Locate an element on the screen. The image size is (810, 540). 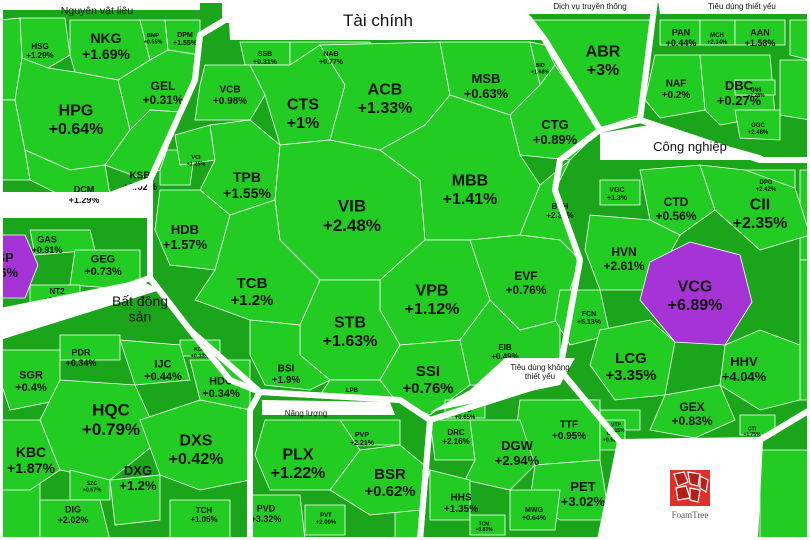
ticker-label-dgw: DGW is located at coordinates (517, 445).